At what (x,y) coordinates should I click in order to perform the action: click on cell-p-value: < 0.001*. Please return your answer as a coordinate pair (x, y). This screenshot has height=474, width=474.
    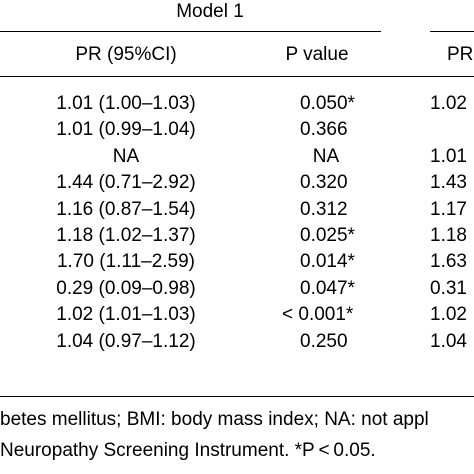
    Looking at the image, I should click on (318, 314).